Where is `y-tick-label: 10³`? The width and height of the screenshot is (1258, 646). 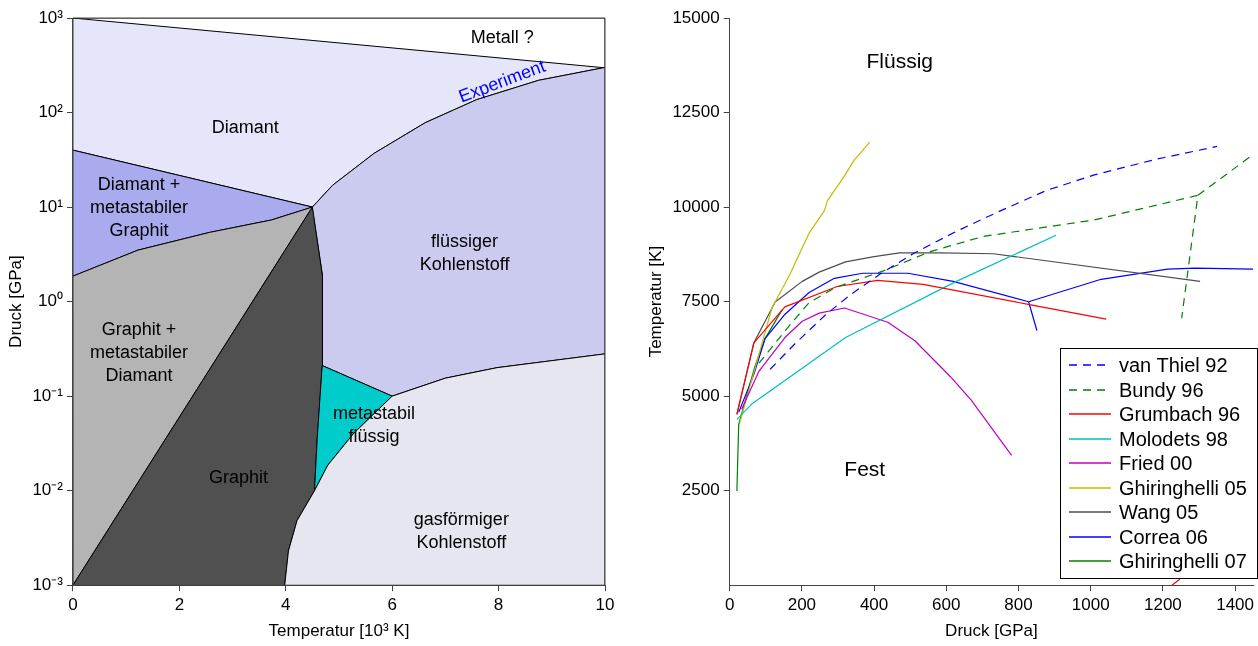
y-tick-label: 10³ is located at coordinates (51, 17).